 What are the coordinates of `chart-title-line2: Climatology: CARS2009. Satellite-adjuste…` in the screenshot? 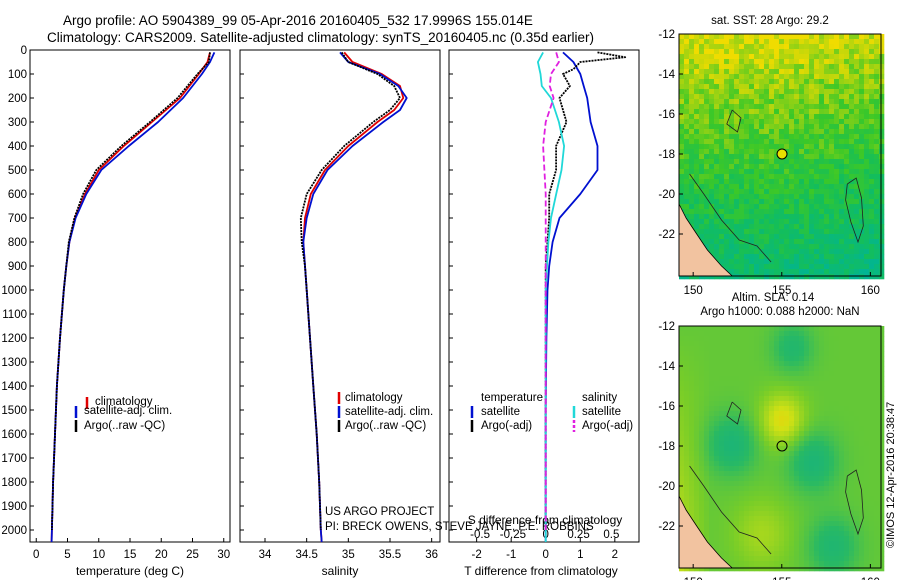 It's located at (321, 37).